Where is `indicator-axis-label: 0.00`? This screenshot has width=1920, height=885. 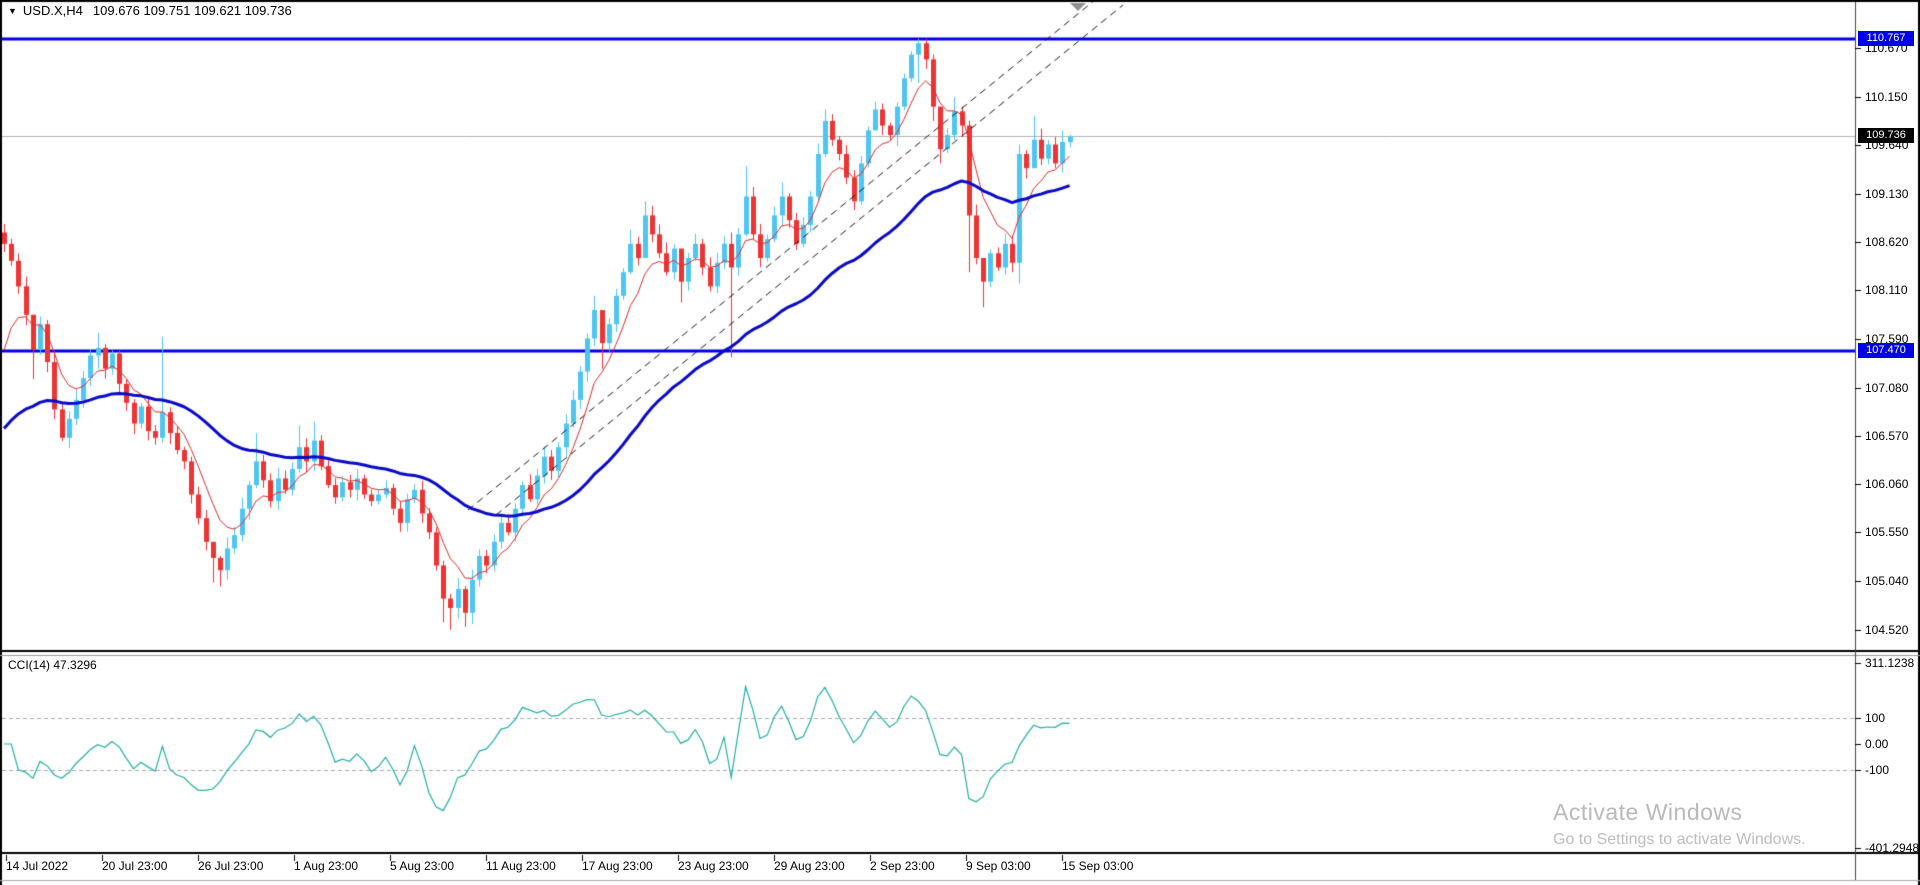
indicator-axis-label: 0.00 is located at coordinates (1877, 744).